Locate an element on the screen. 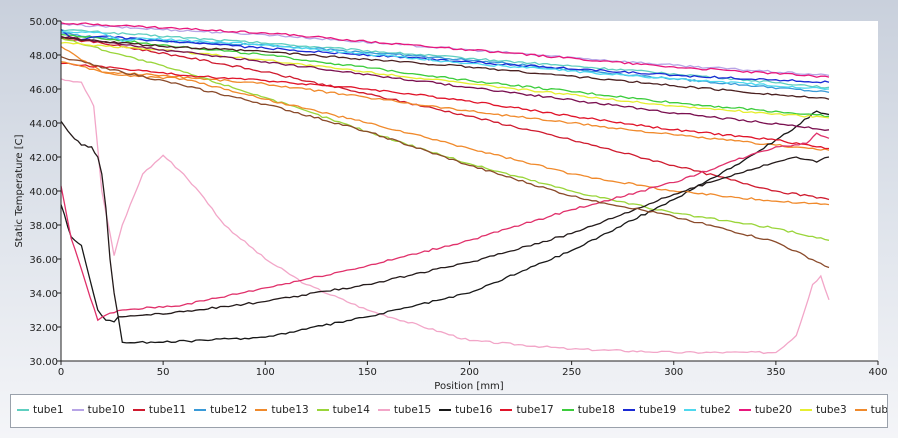 The height and width of the screenshot is (438, 898). legend-label: tube18 is located at coordinates (596, 410).